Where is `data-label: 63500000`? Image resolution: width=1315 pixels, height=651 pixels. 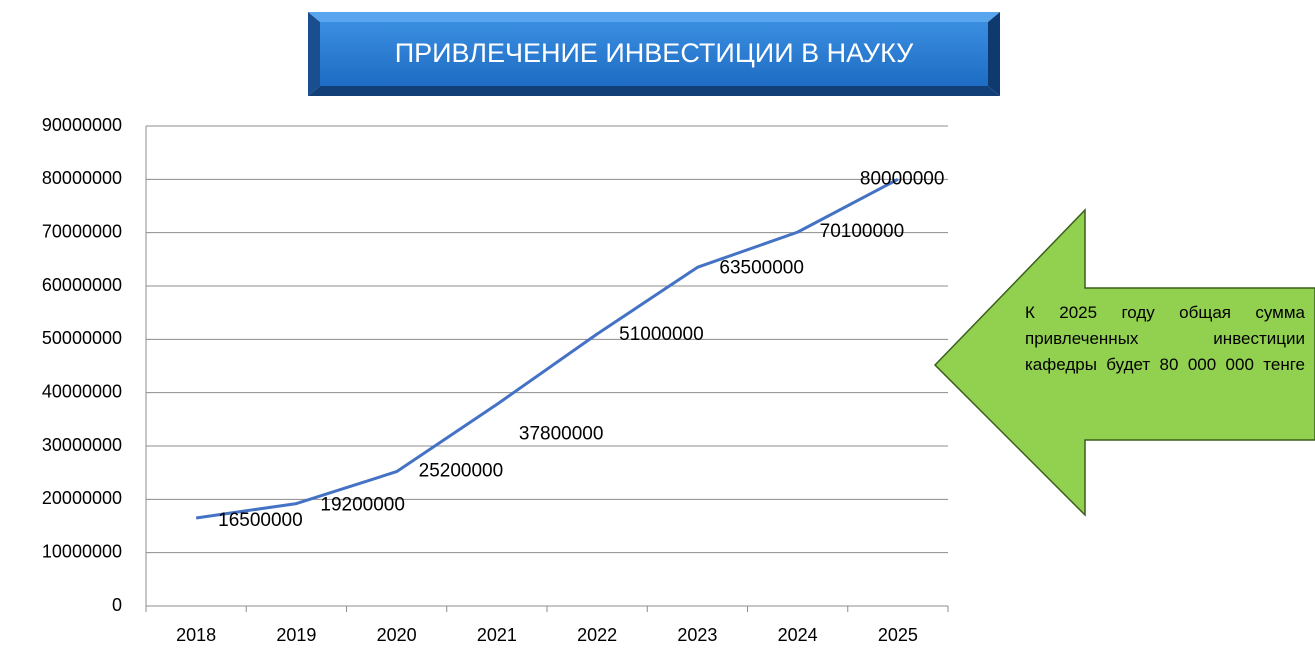
data-label: 63500000 is located at coordinates (761, 267).